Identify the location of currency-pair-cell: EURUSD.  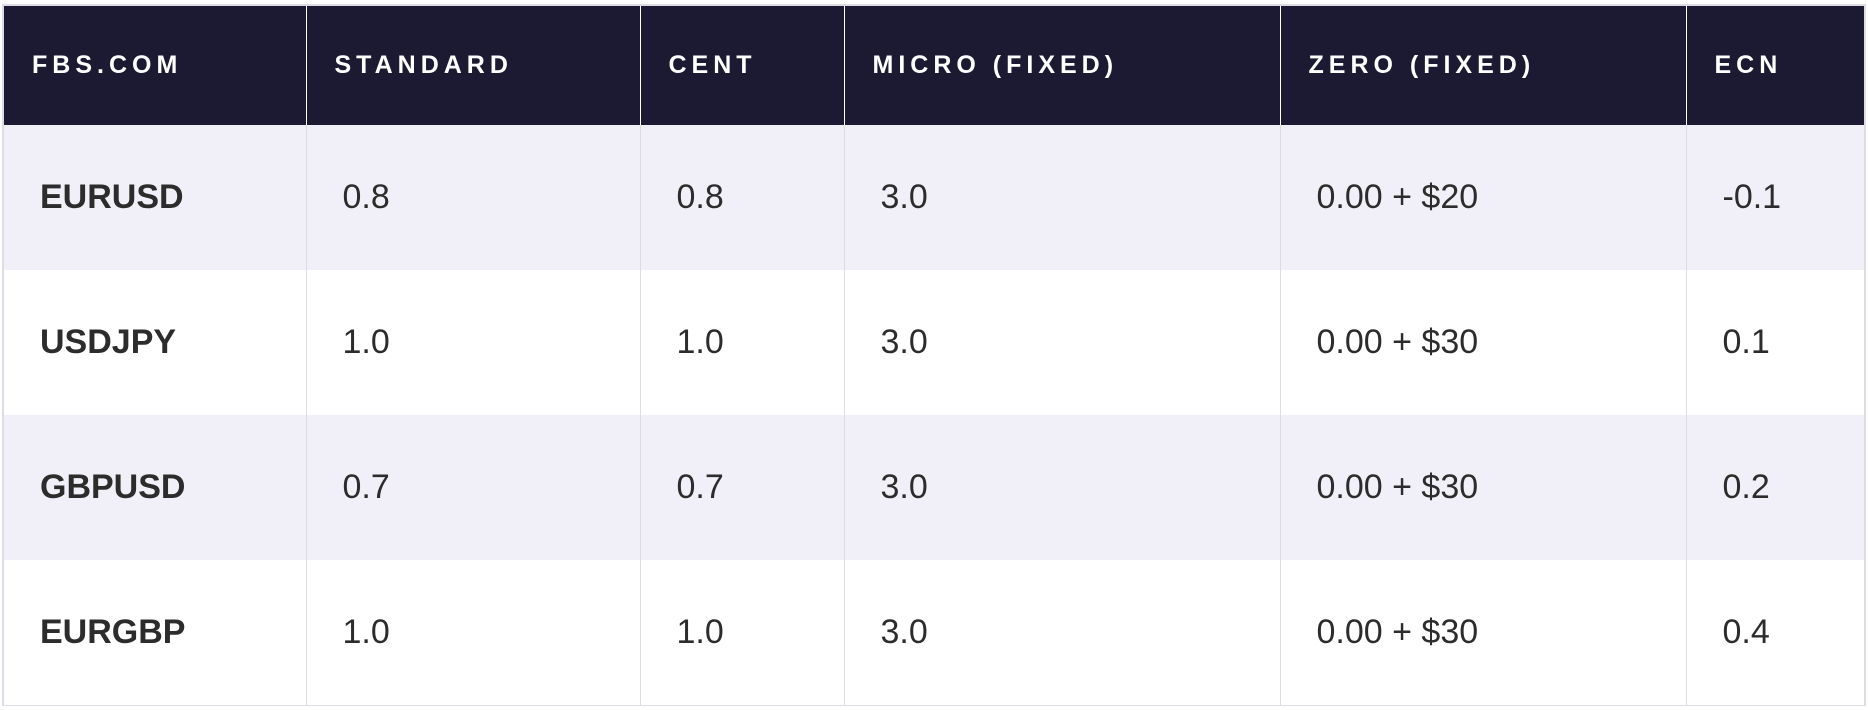
(155, 197).